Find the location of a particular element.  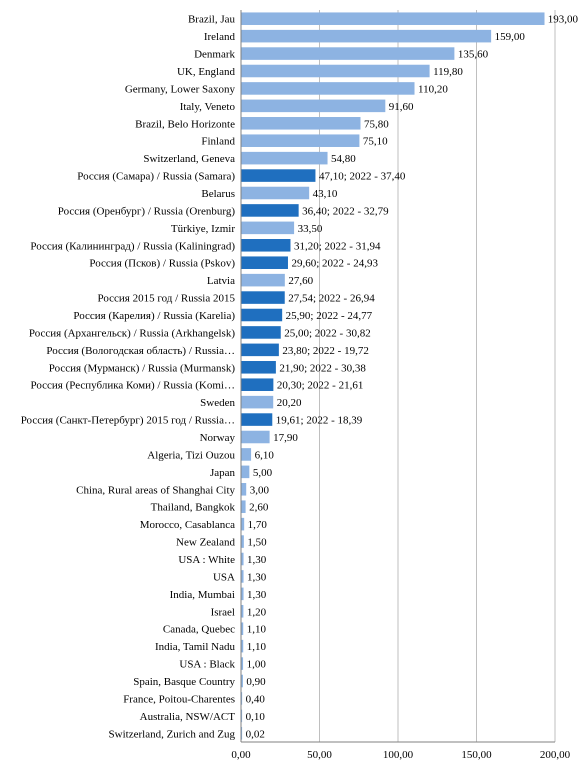

data-label: 0,90 is located at coordinates (256, 682).